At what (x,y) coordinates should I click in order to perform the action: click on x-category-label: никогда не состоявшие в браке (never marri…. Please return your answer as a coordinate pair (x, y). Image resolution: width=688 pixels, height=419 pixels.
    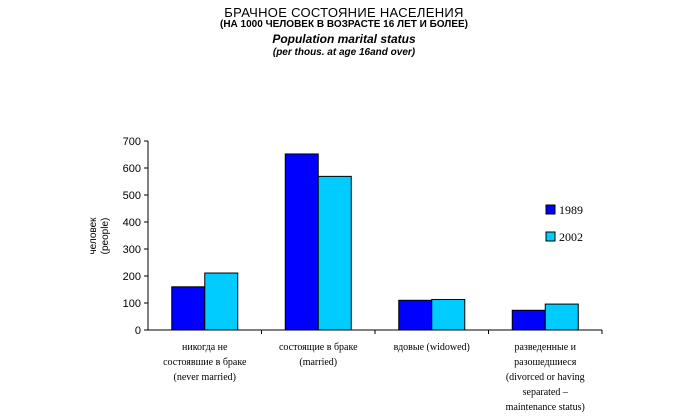
    Looking at the image, I should click on (205, 362).